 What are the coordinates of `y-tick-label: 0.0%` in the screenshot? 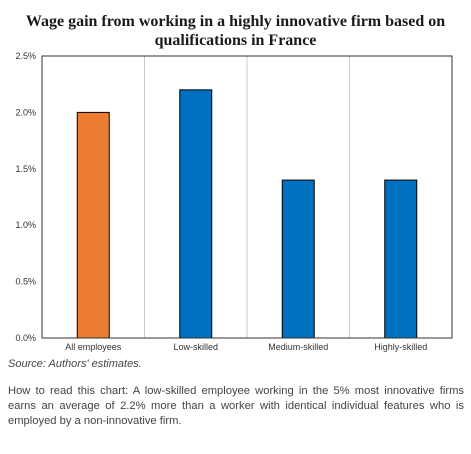 It's located at (25, 338).